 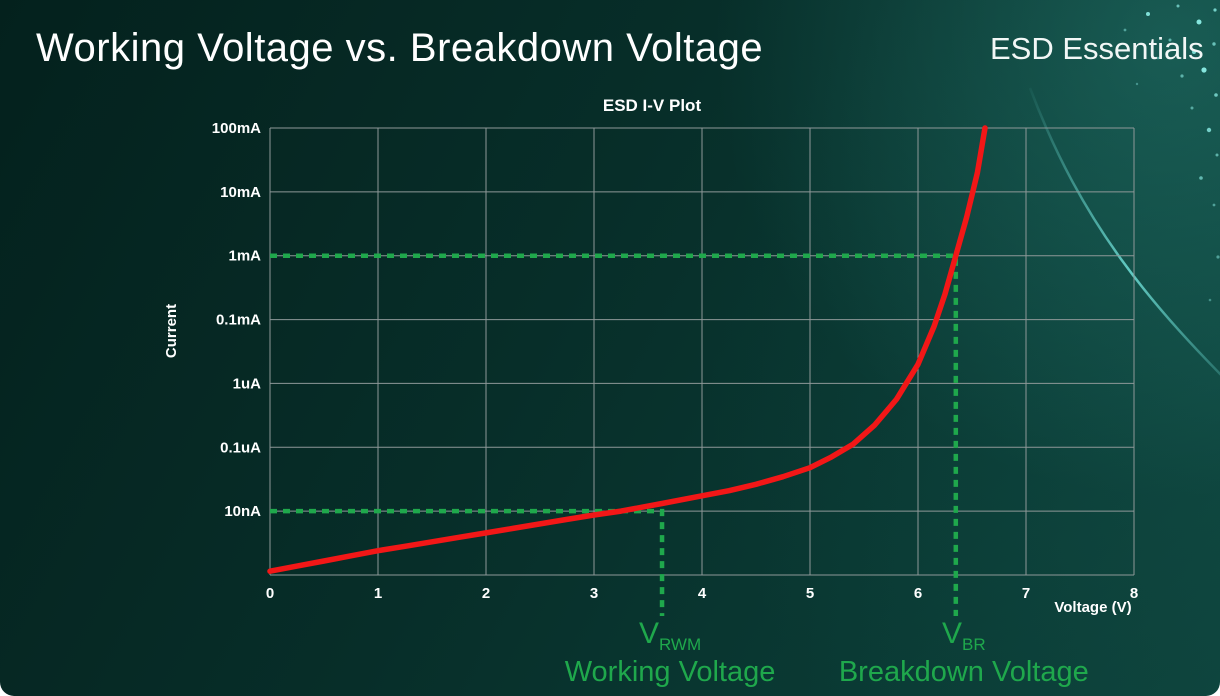 I want to click on swoosh-curve, so click(x=1124, y=231).